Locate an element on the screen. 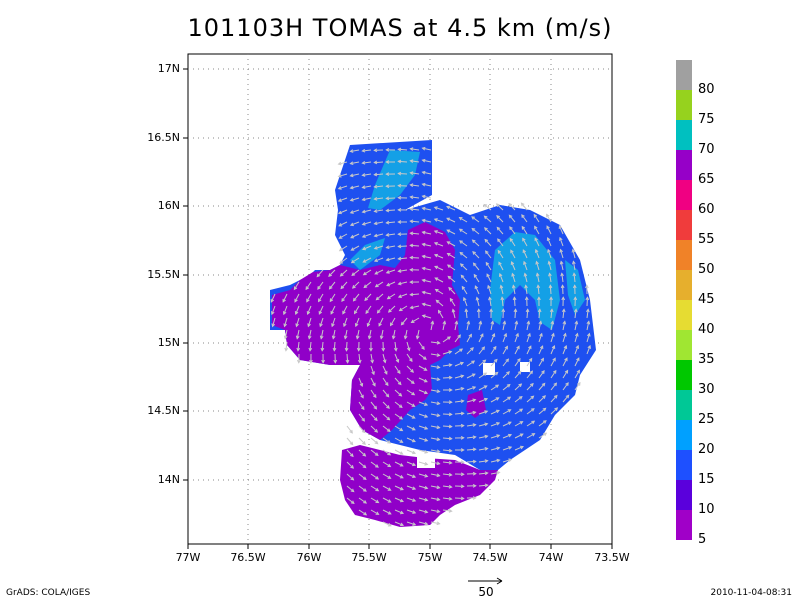 This screenshot has width=800, height=600. vector-reference-arrow is located at coordinates (485, 581).